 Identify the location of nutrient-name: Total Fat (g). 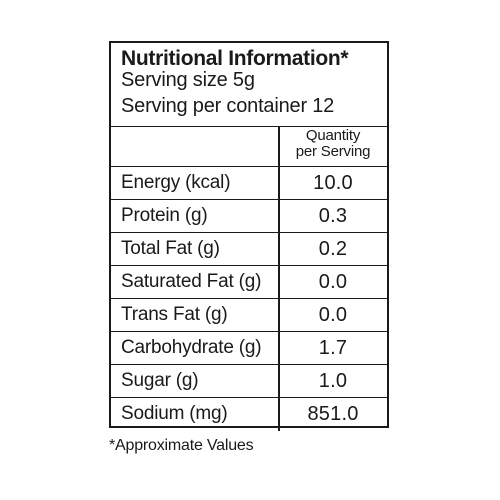
(170, 248).